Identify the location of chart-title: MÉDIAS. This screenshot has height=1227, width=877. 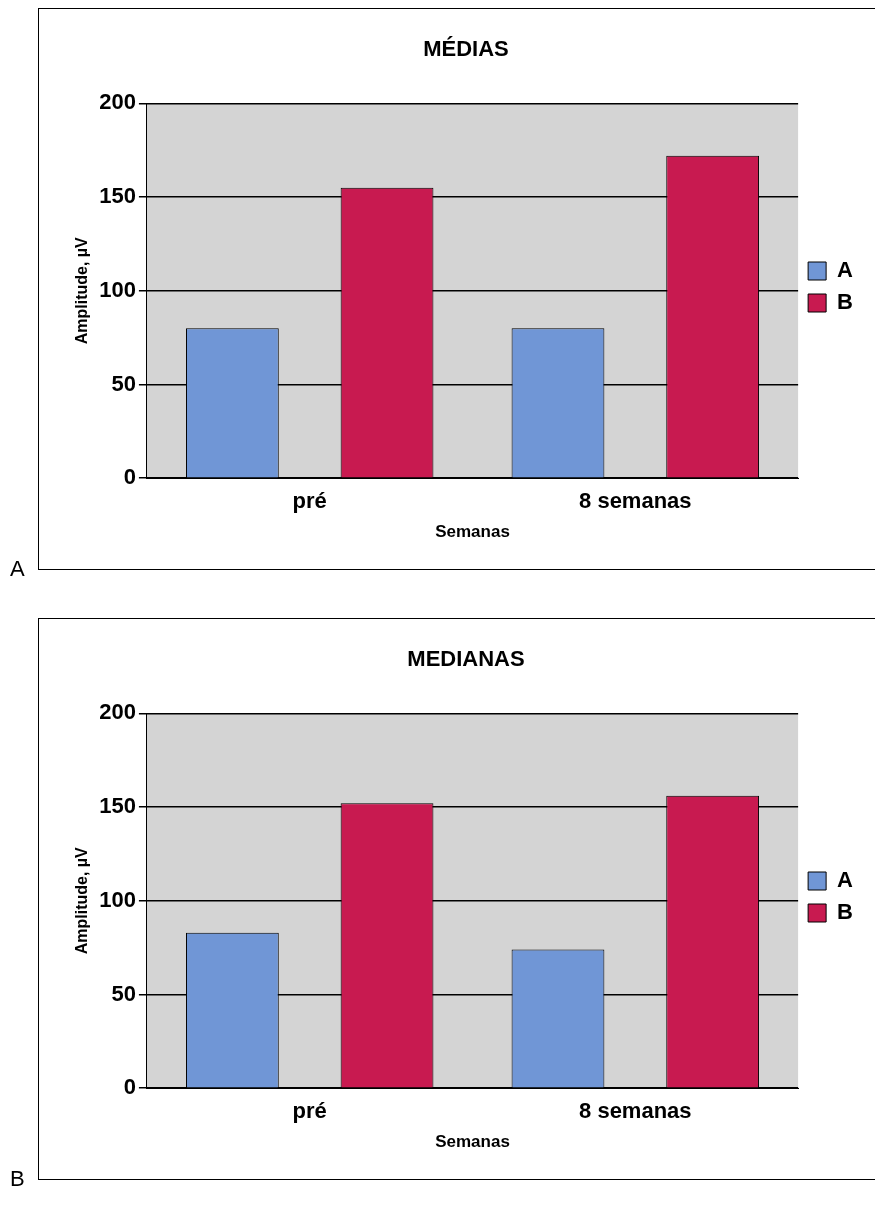
(466, 49).